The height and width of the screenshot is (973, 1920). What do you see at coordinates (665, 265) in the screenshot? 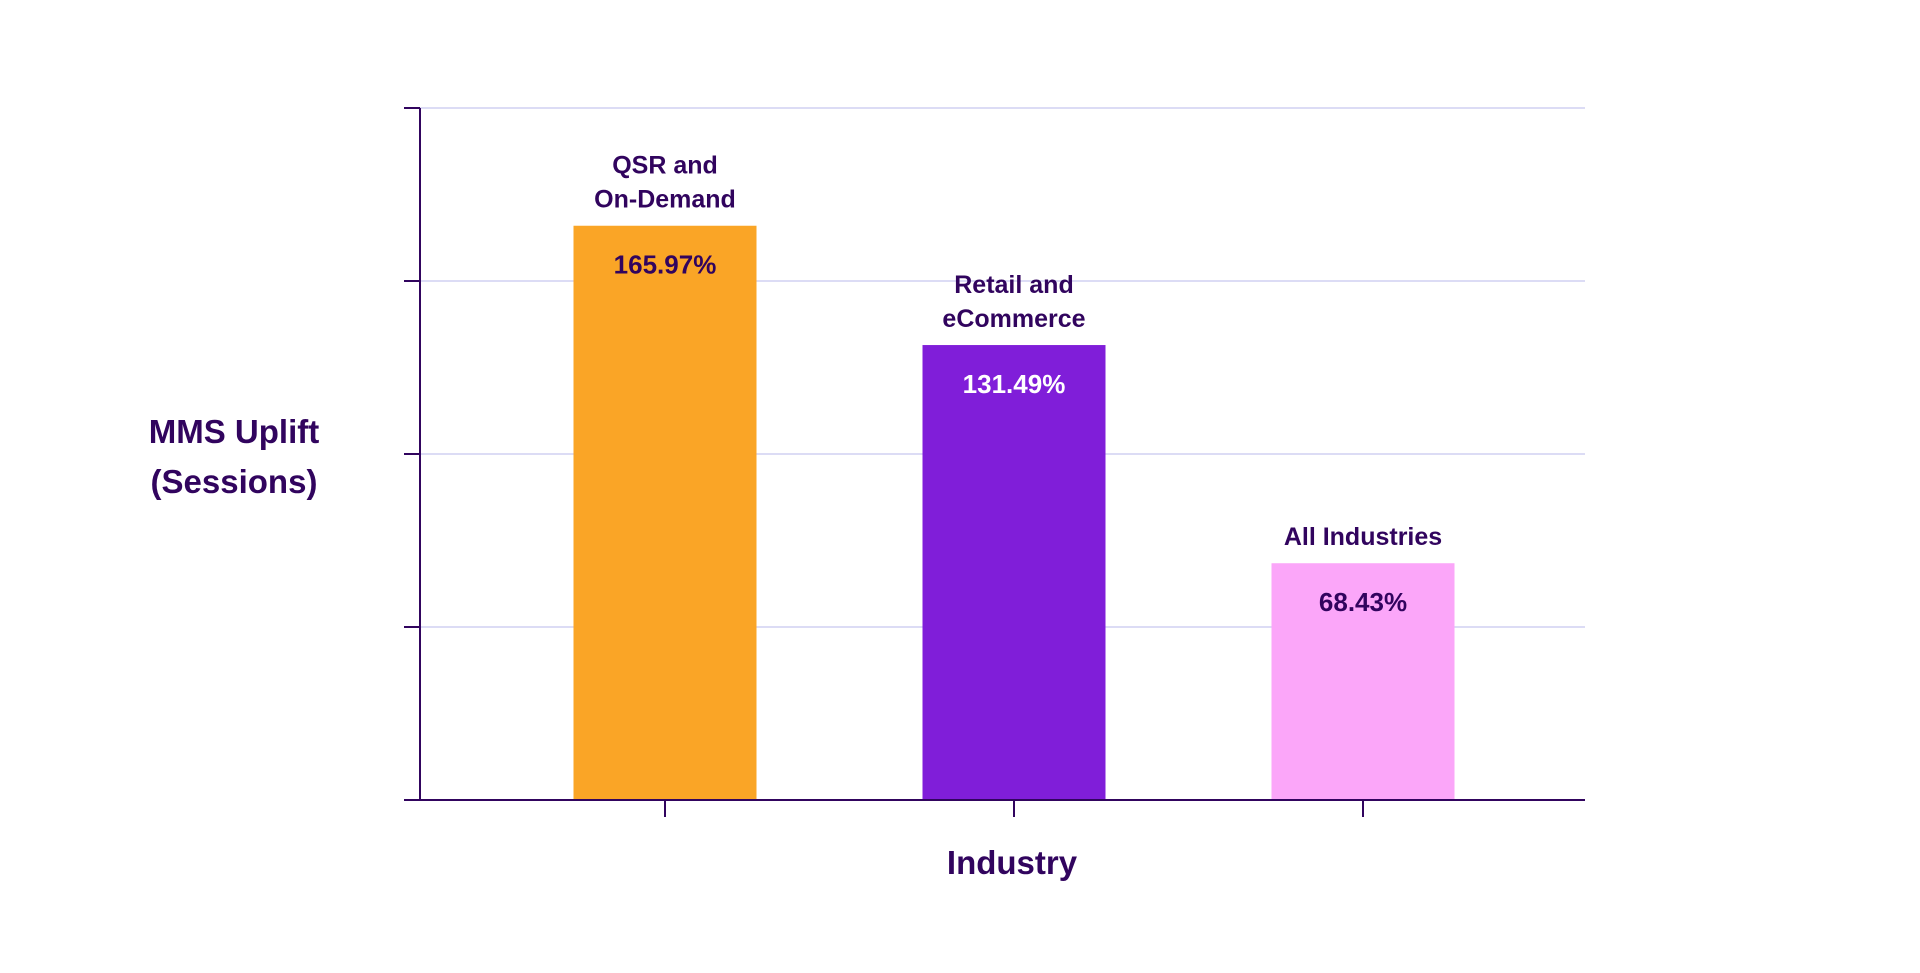
I see `value-label-0: 165.97%` at bounding box center [665, 265].